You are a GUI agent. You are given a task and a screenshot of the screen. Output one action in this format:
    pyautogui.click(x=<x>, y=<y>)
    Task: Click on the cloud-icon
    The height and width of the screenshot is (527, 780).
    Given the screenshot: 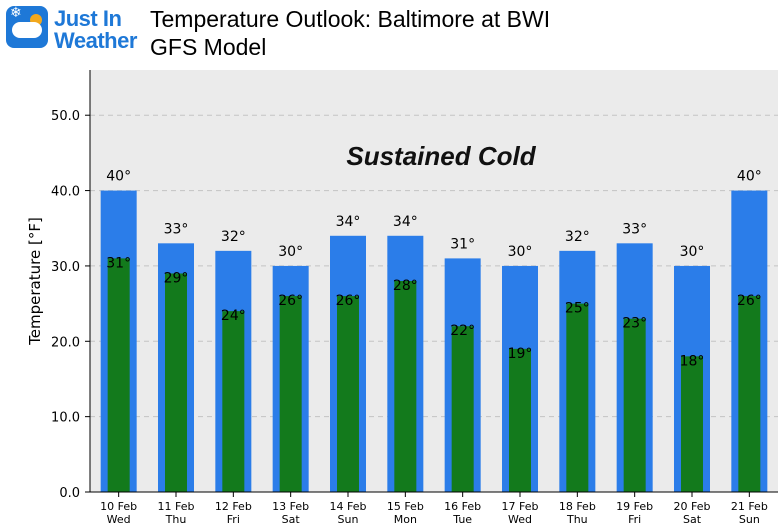 What is the action you would take?
    pyautogui.click(x=27, y=30)
    